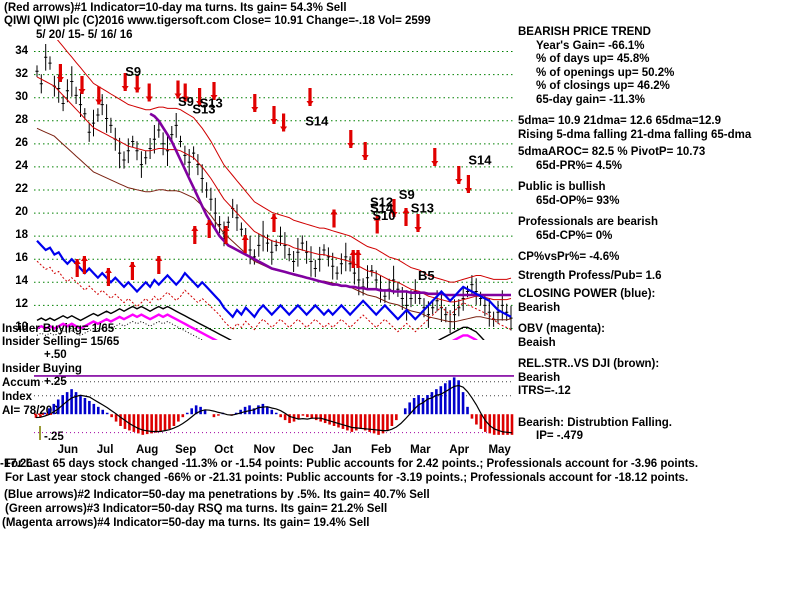 The image size is (800, 600). What do you see at coordinates (590, 275) in the screenshot?
I see `strength-prof-pub: Strength Profess/Pub= 1.6` at bounding box center [590, 275].